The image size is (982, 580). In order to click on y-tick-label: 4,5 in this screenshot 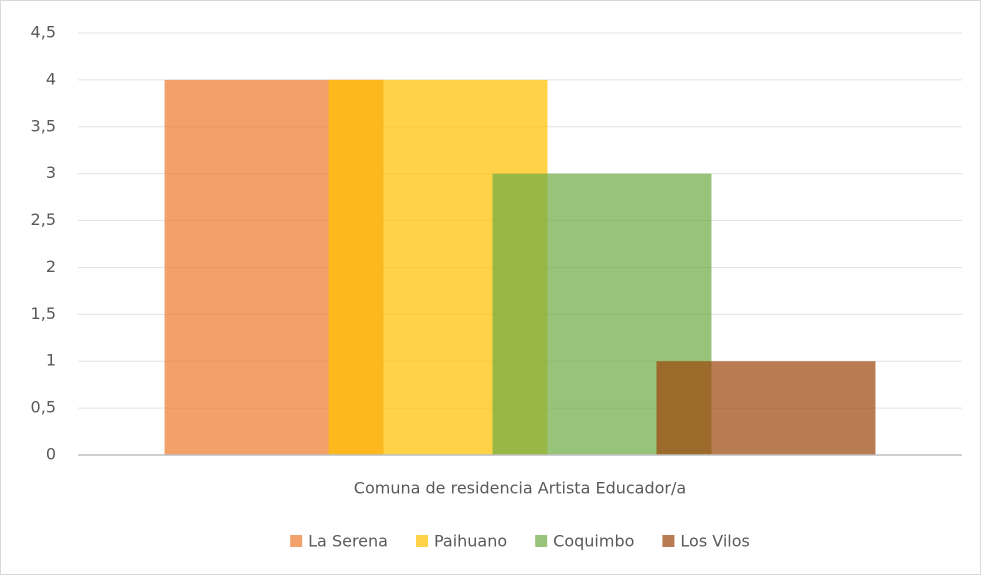, I will do `click(43, 32)`.